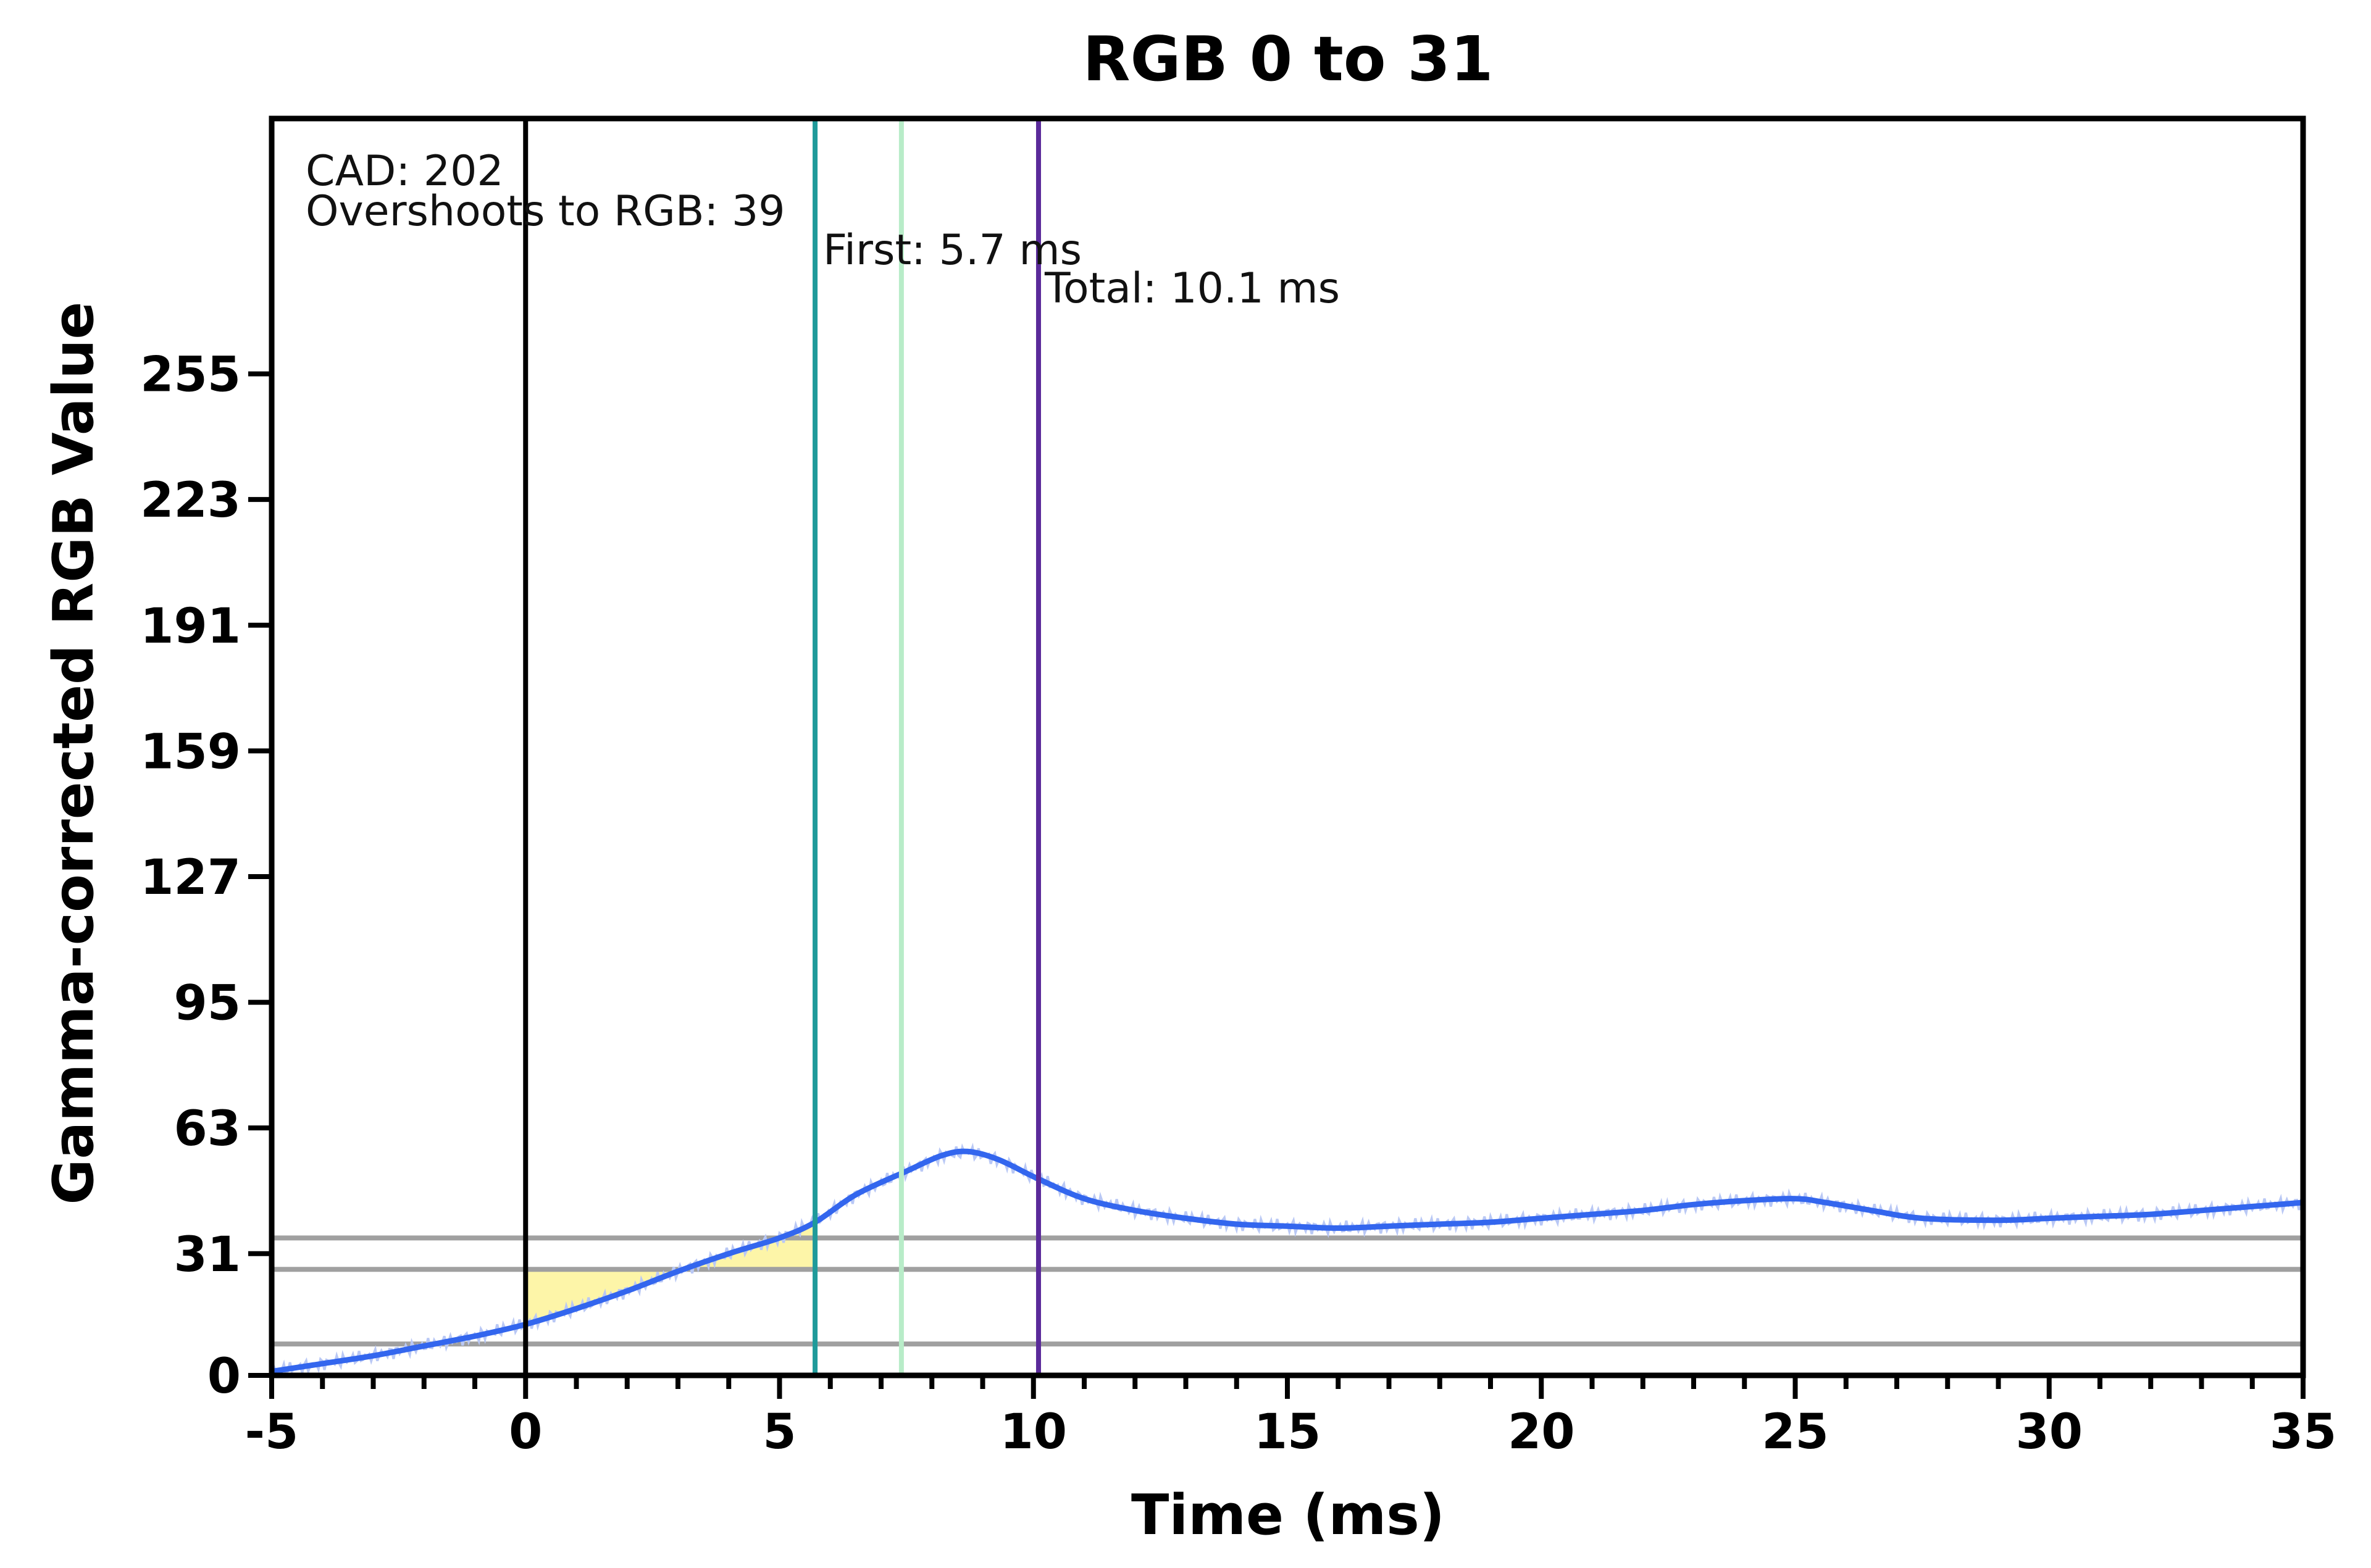  What do you see at coordinates (190, 500) in the screenshot?
I see `y-tick-label: 223` at bounding box center [190, 500].